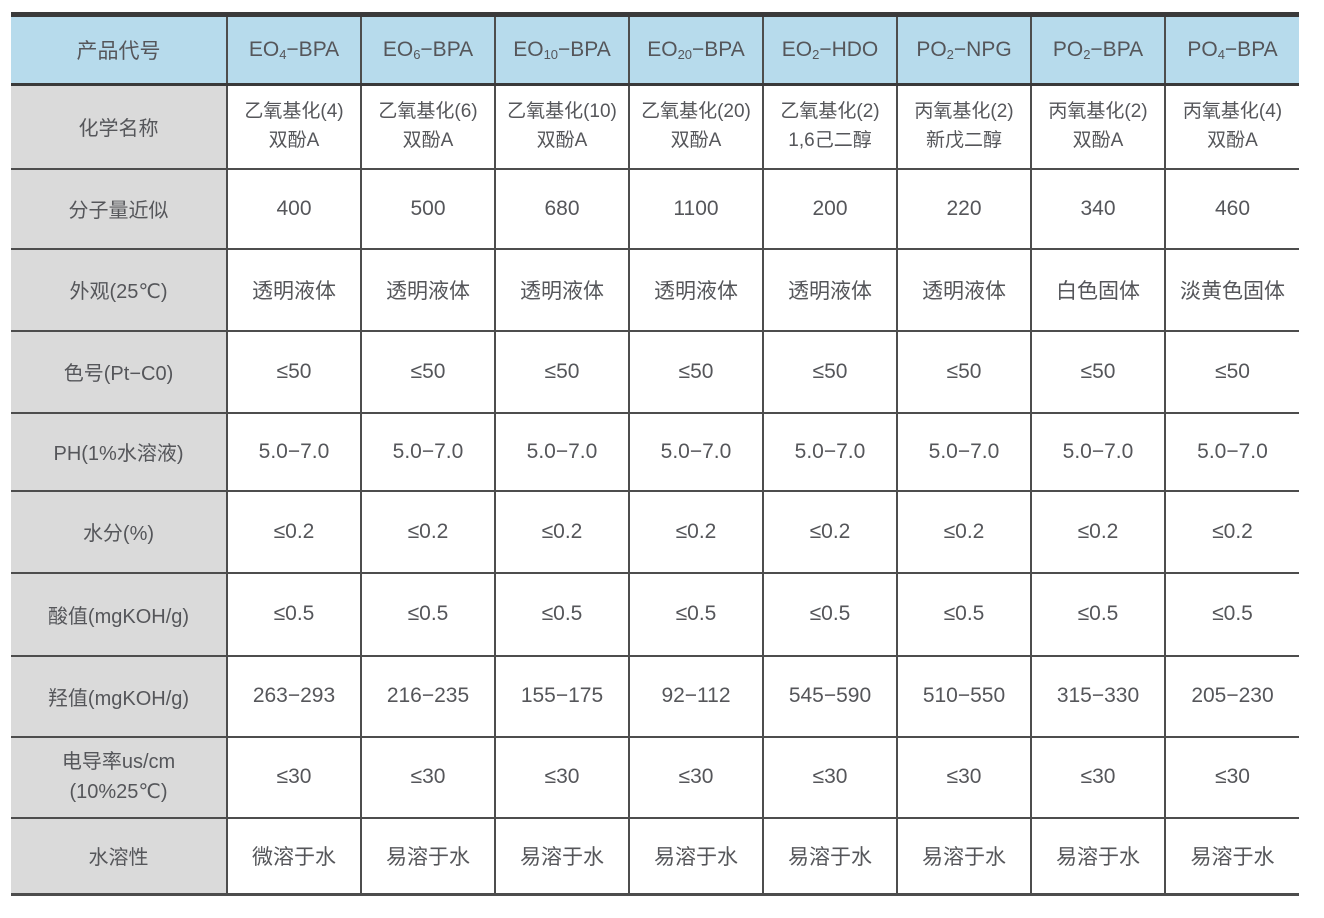 Image resolution: width=1324 pixels, height=918 pixels. What do you see at coordinates (294, 126) in the screenshot?
I see `value-cell: 乙氧基化(4) 双酚A` at bounding box center [294, 126].